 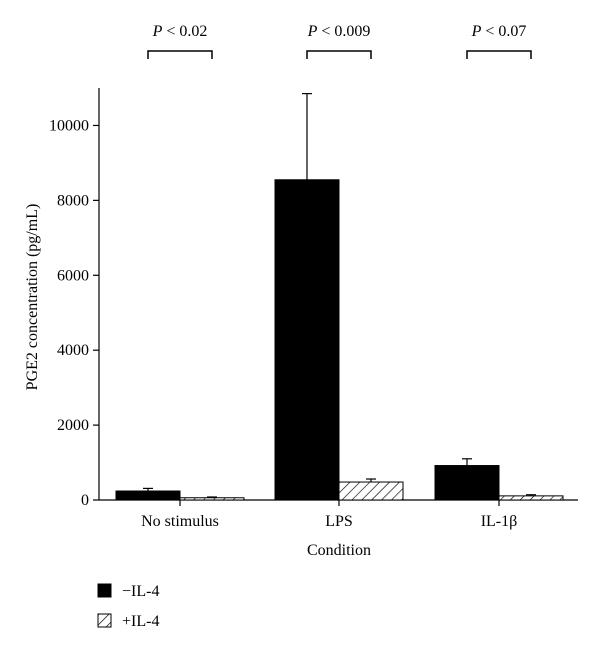 I want to click on x-axis-label: Condition, so click(x=339, y=550).